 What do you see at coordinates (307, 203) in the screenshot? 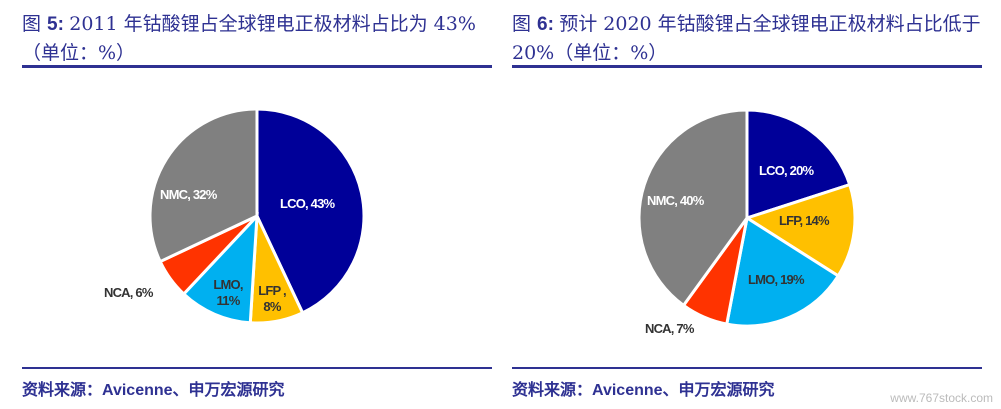
I see `slice-label-lco: LCO, 43%` at bounding box center [307, 203].